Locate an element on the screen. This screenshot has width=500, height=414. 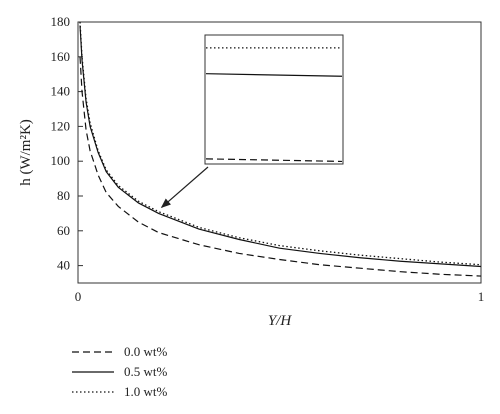
y-tick-label: 180 is located at coordinates (61, 21).